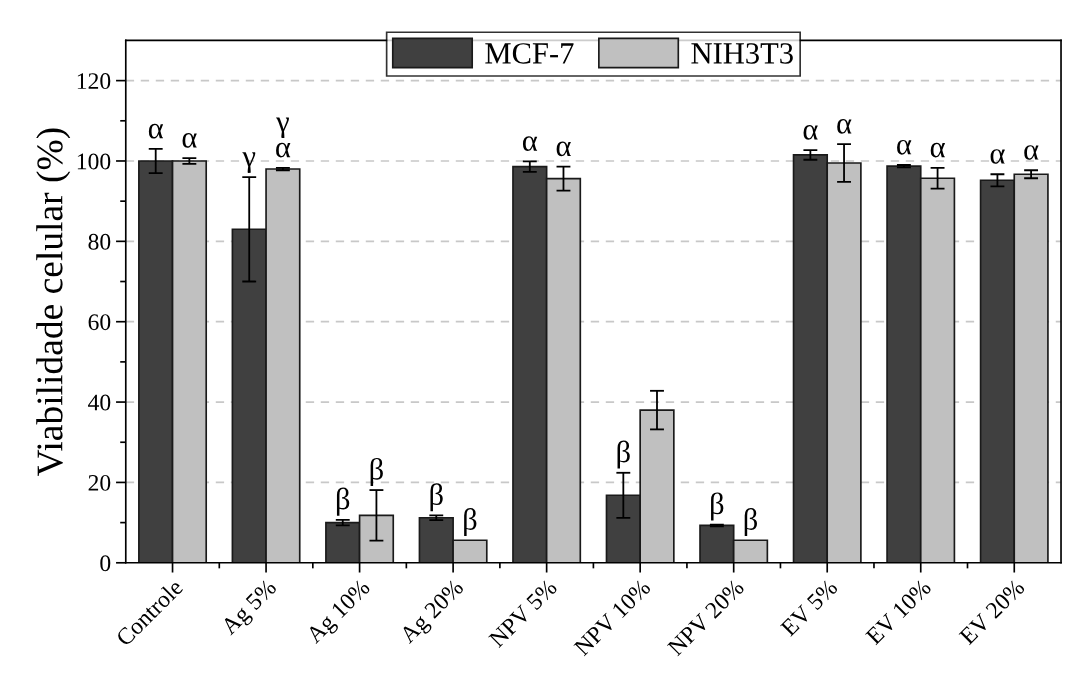 The image size is (1075, 674). Describe the element at coordinates (99, 241) in the screenshot. I see `y-tick-label: 80` at that location.